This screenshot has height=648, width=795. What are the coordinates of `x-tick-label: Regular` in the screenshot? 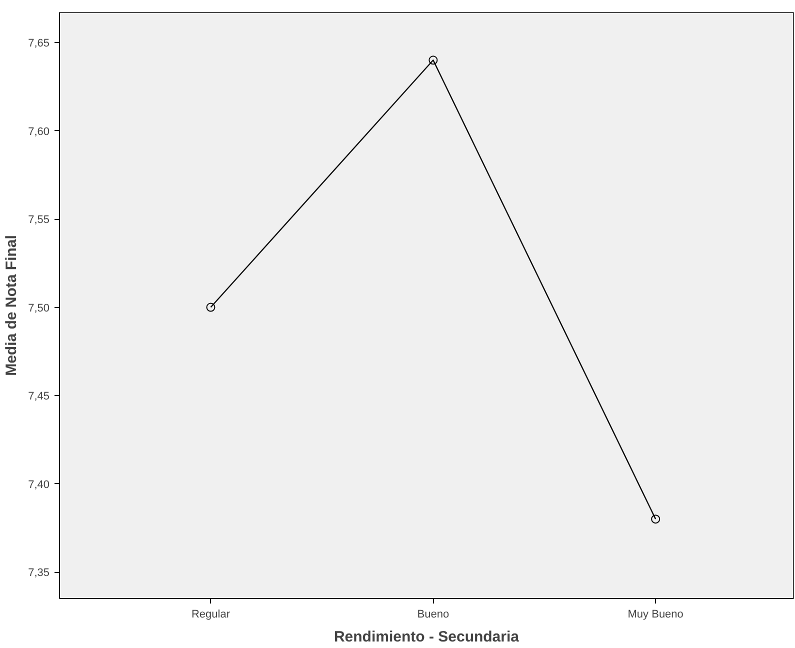 It's located at (210, 614).